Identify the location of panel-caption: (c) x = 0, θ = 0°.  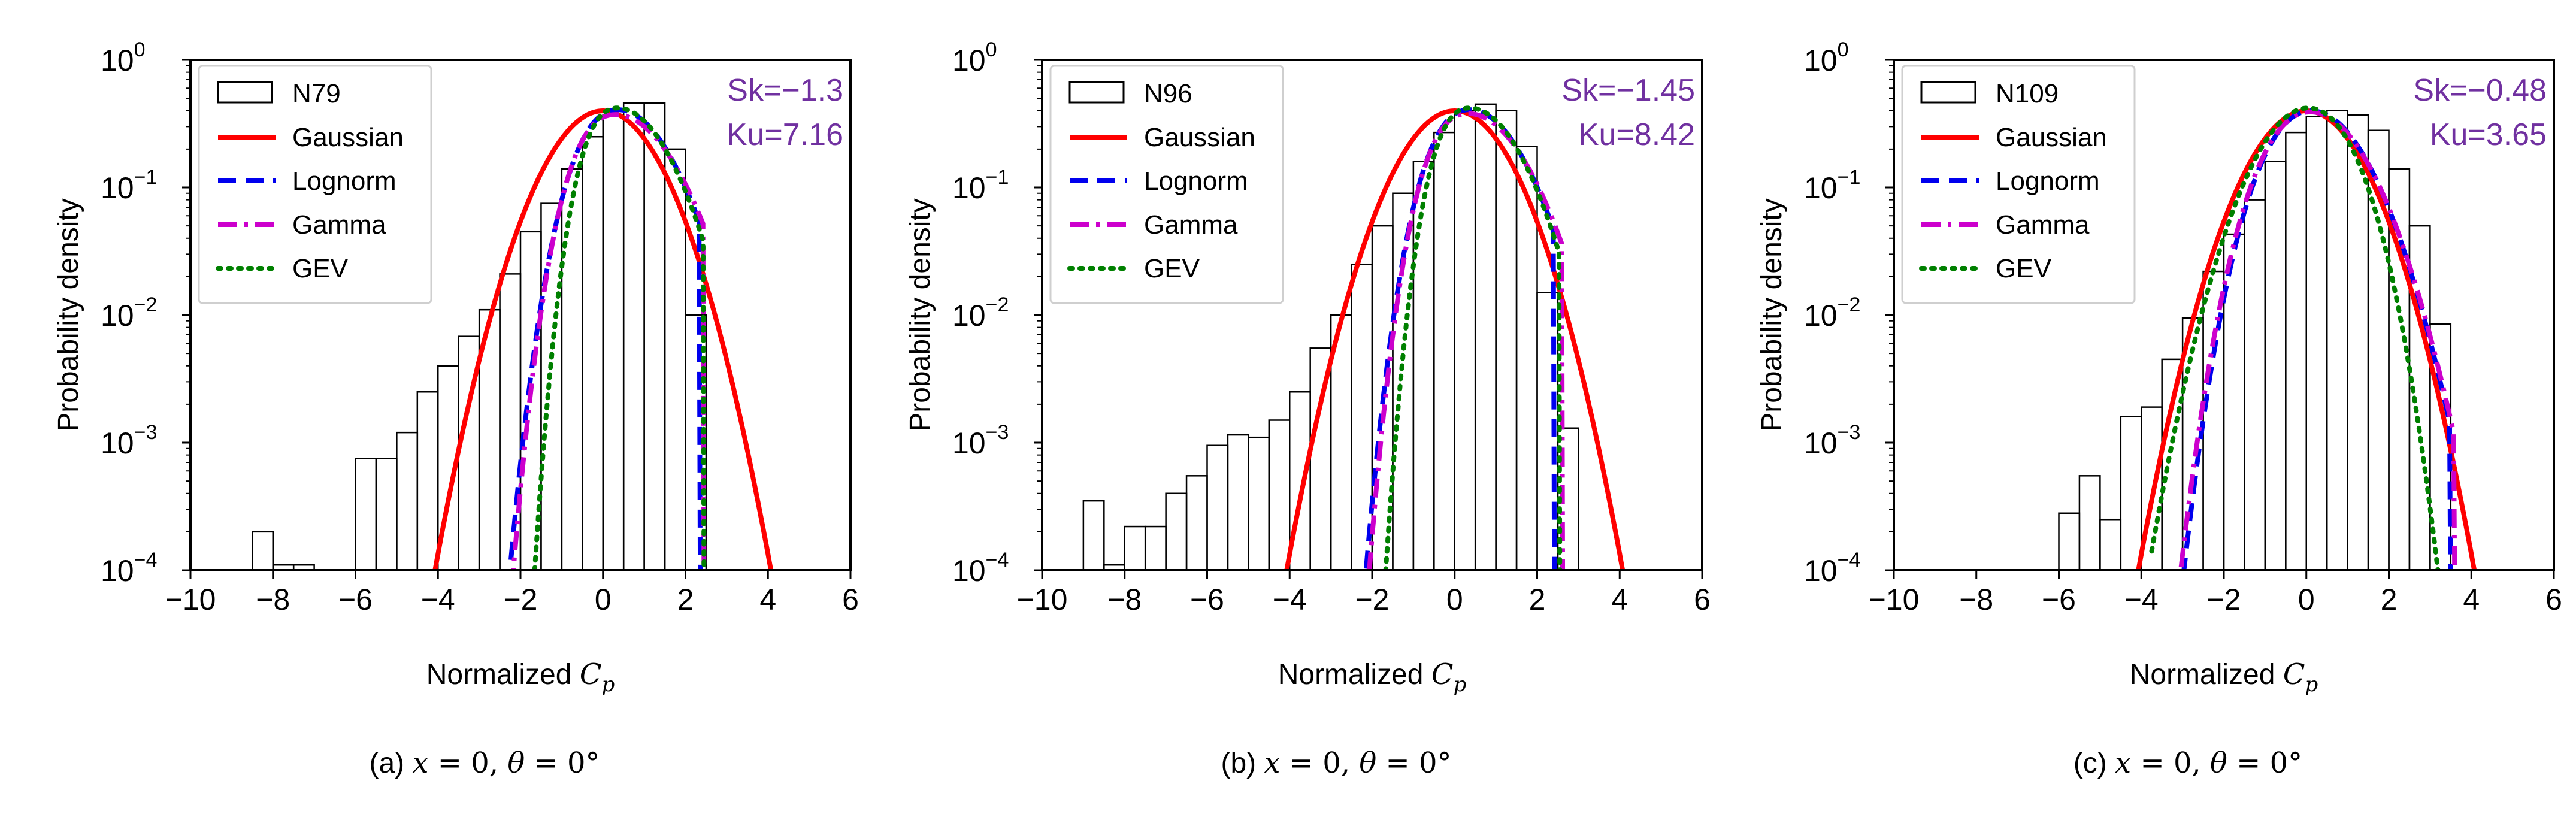
(2187, 763).